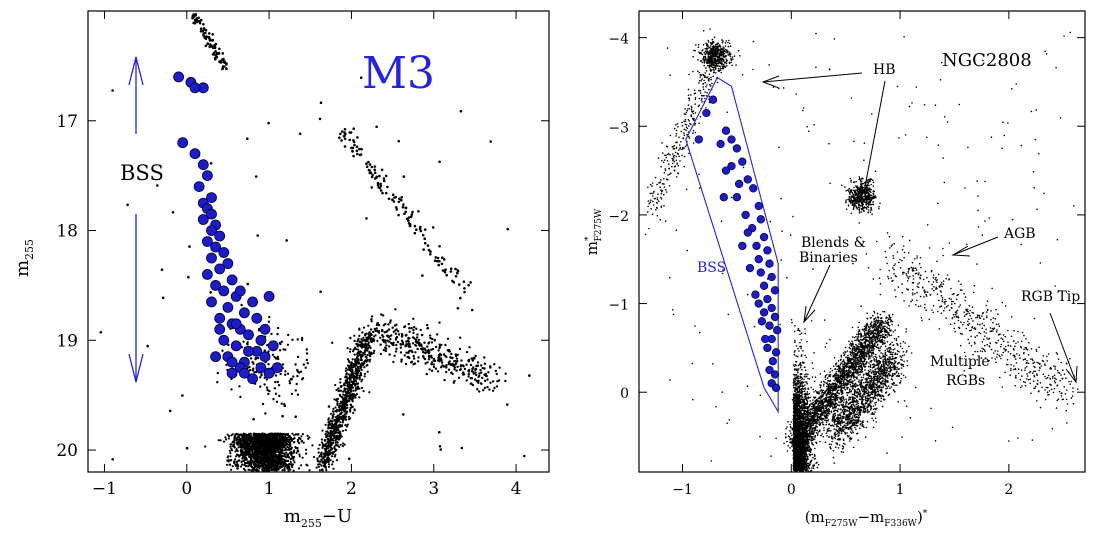 This screenshot has width=1097, height=537. I want to click on x-tick-label: −1, so click(104, 489).